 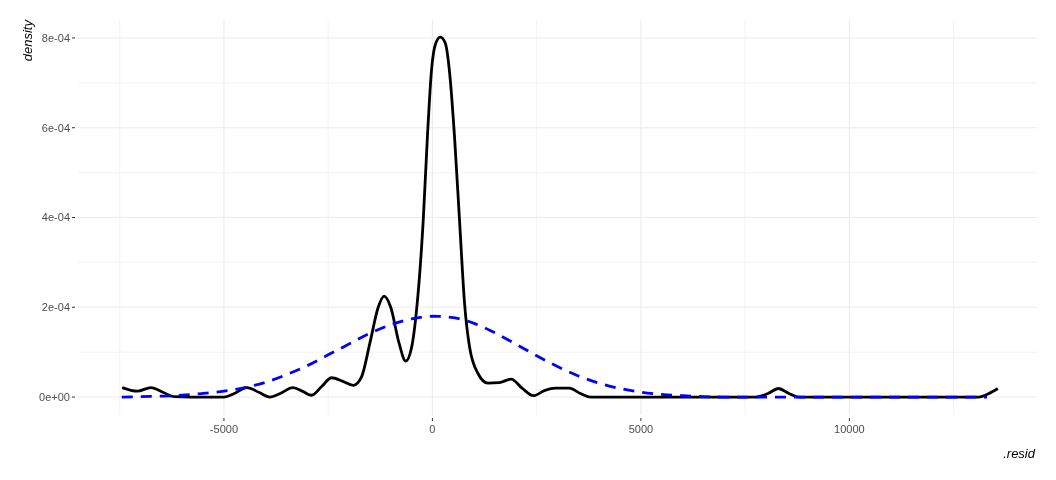 I want to click on x-tick-label: 0, so click(x=432, y=429).